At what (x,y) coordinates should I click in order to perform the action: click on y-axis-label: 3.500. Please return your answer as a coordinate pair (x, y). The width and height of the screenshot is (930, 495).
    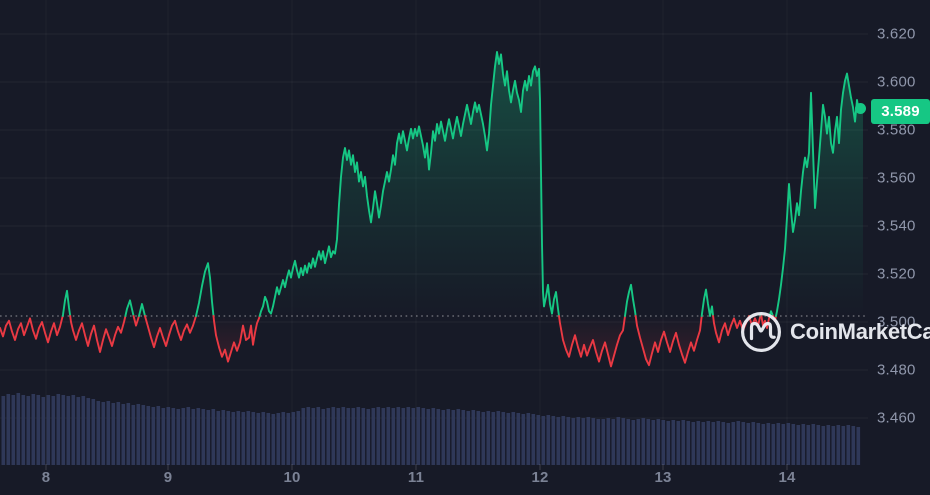
    Looking at the image, I should click on (896, 322).